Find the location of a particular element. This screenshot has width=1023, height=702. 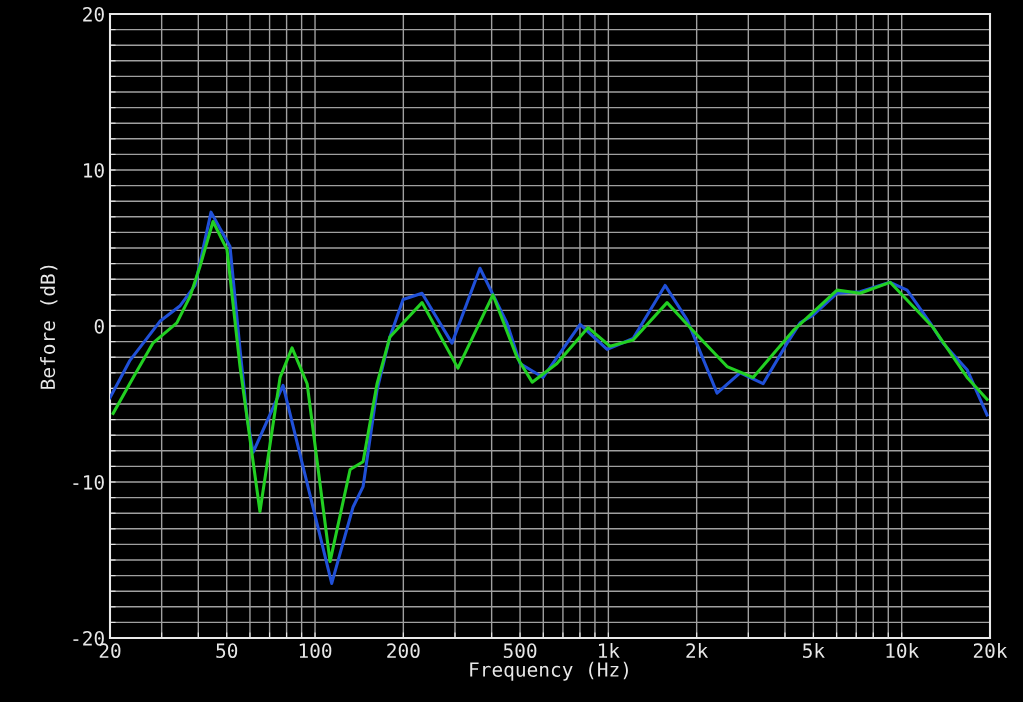

x-tick-label: 200 is located at coordinates (403, 651).